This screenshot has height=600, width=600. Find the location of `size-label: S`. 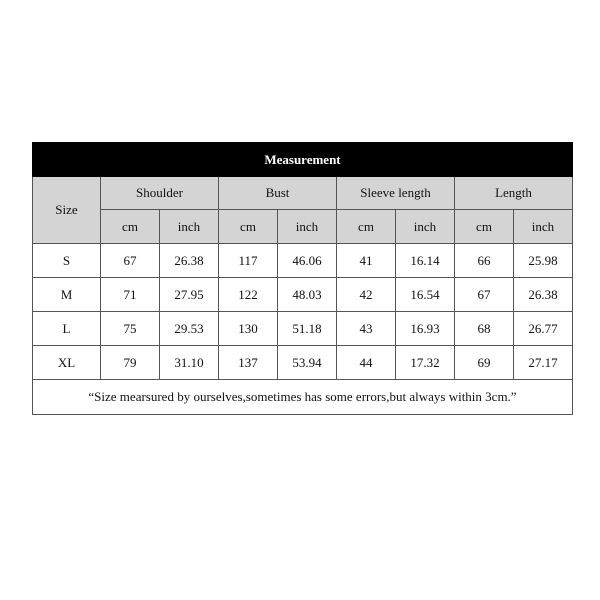

size-label: S is located at coordinates (66, 261).